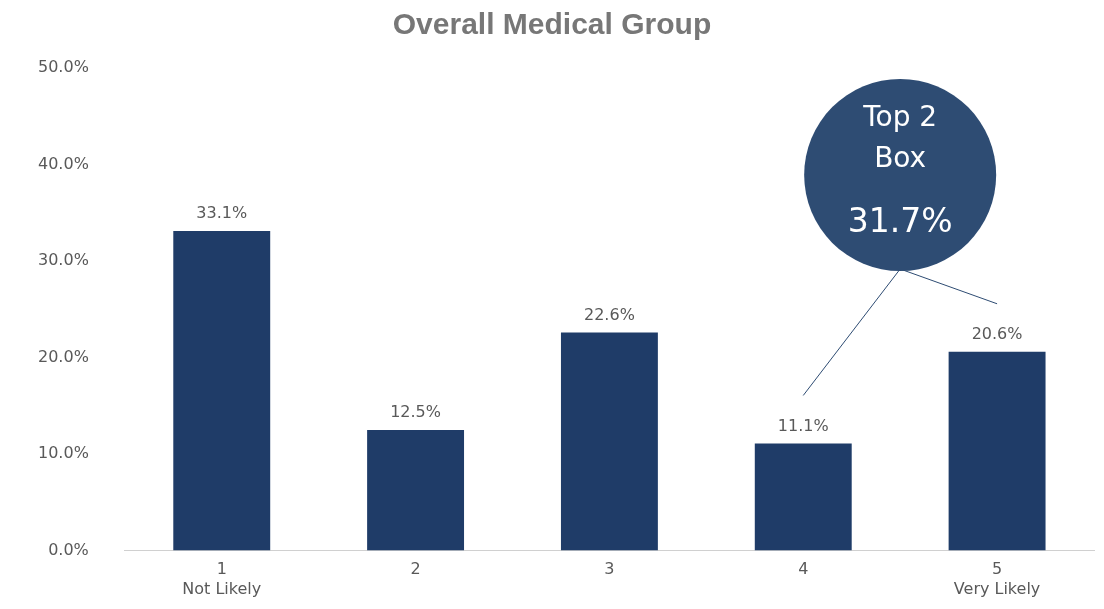  Describe the element at coordinates (63, 67) in the screenshot. I see `y-tick-label: 50.0%` at that location.